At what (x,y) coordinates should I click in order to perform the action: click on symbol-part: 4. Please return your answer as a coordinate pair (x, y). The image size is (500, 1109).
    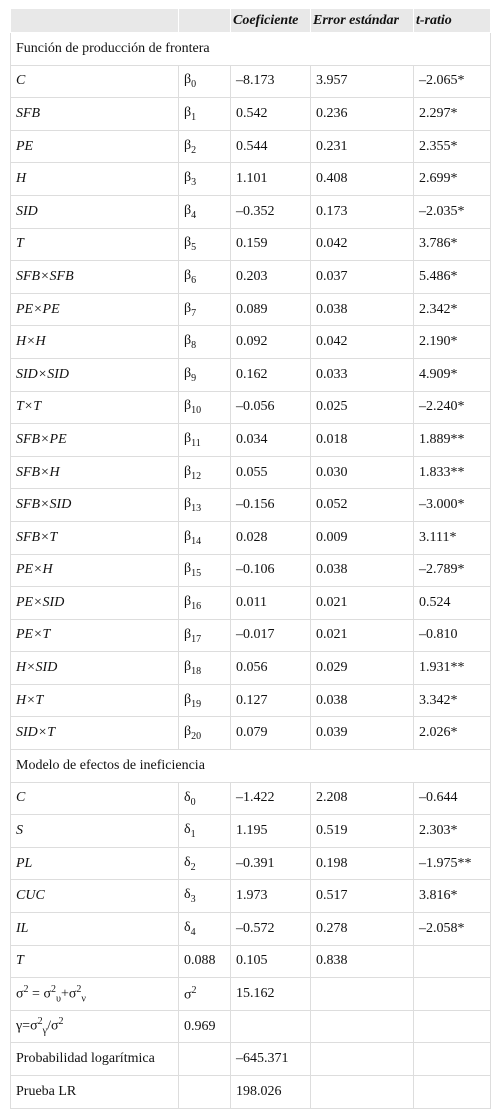
    Looking at the image, I should click on (194, 215).